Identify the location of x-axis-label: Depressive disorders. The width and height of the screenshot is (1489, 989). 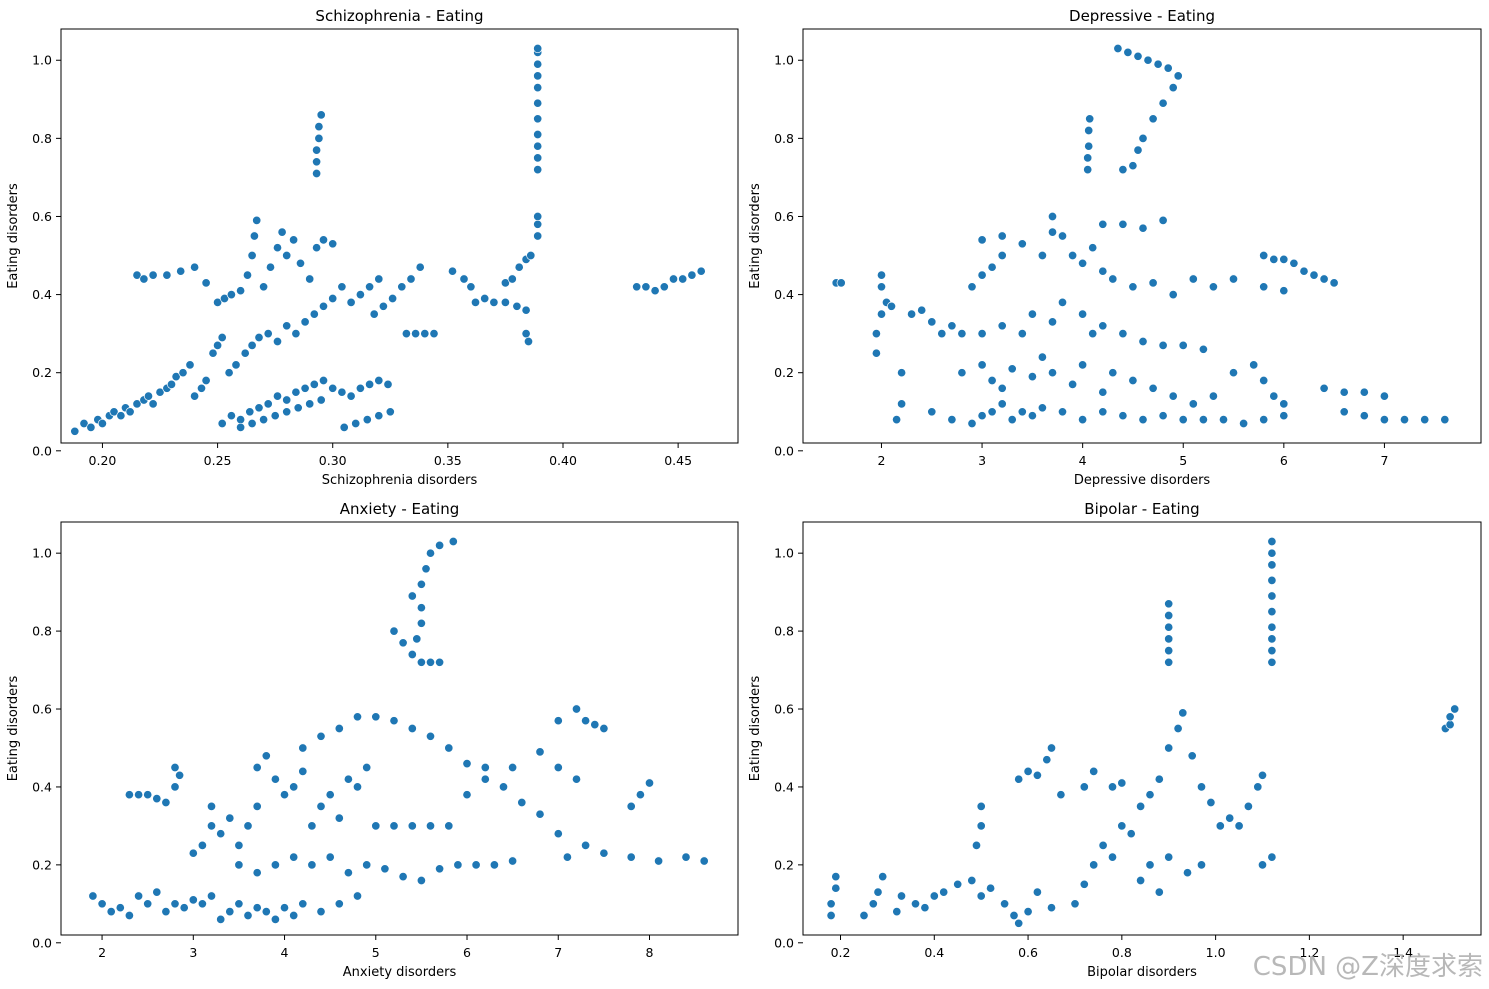
(1142, 480).